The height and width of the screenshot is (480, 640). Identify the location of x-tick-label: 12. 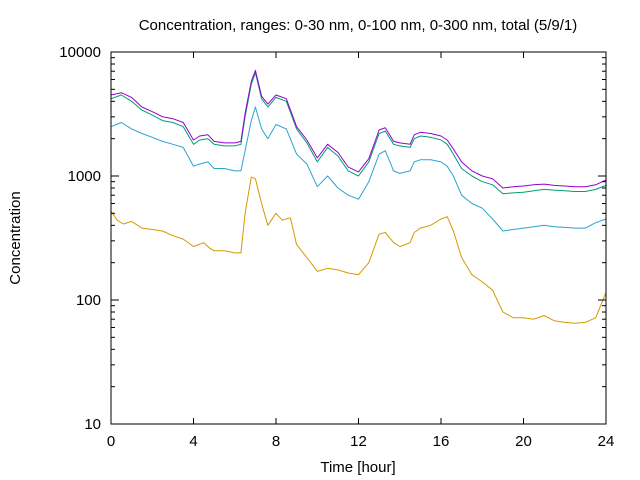
(358, 441).